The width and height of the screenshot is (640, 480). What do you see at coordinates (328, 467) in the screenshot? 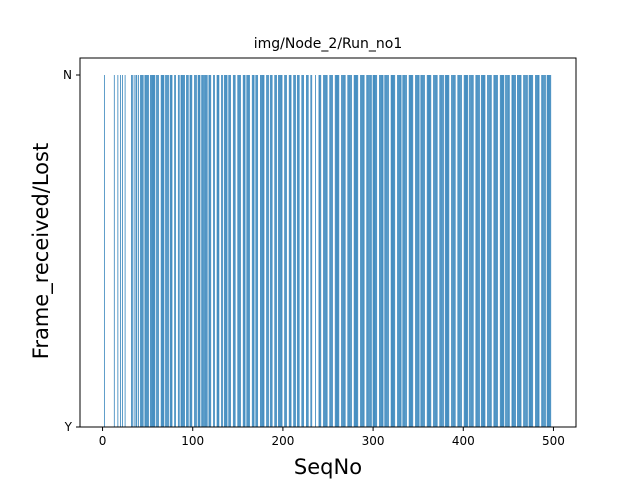
I see `x-axis-label: SeqNo` at bounding box center [328, 467].